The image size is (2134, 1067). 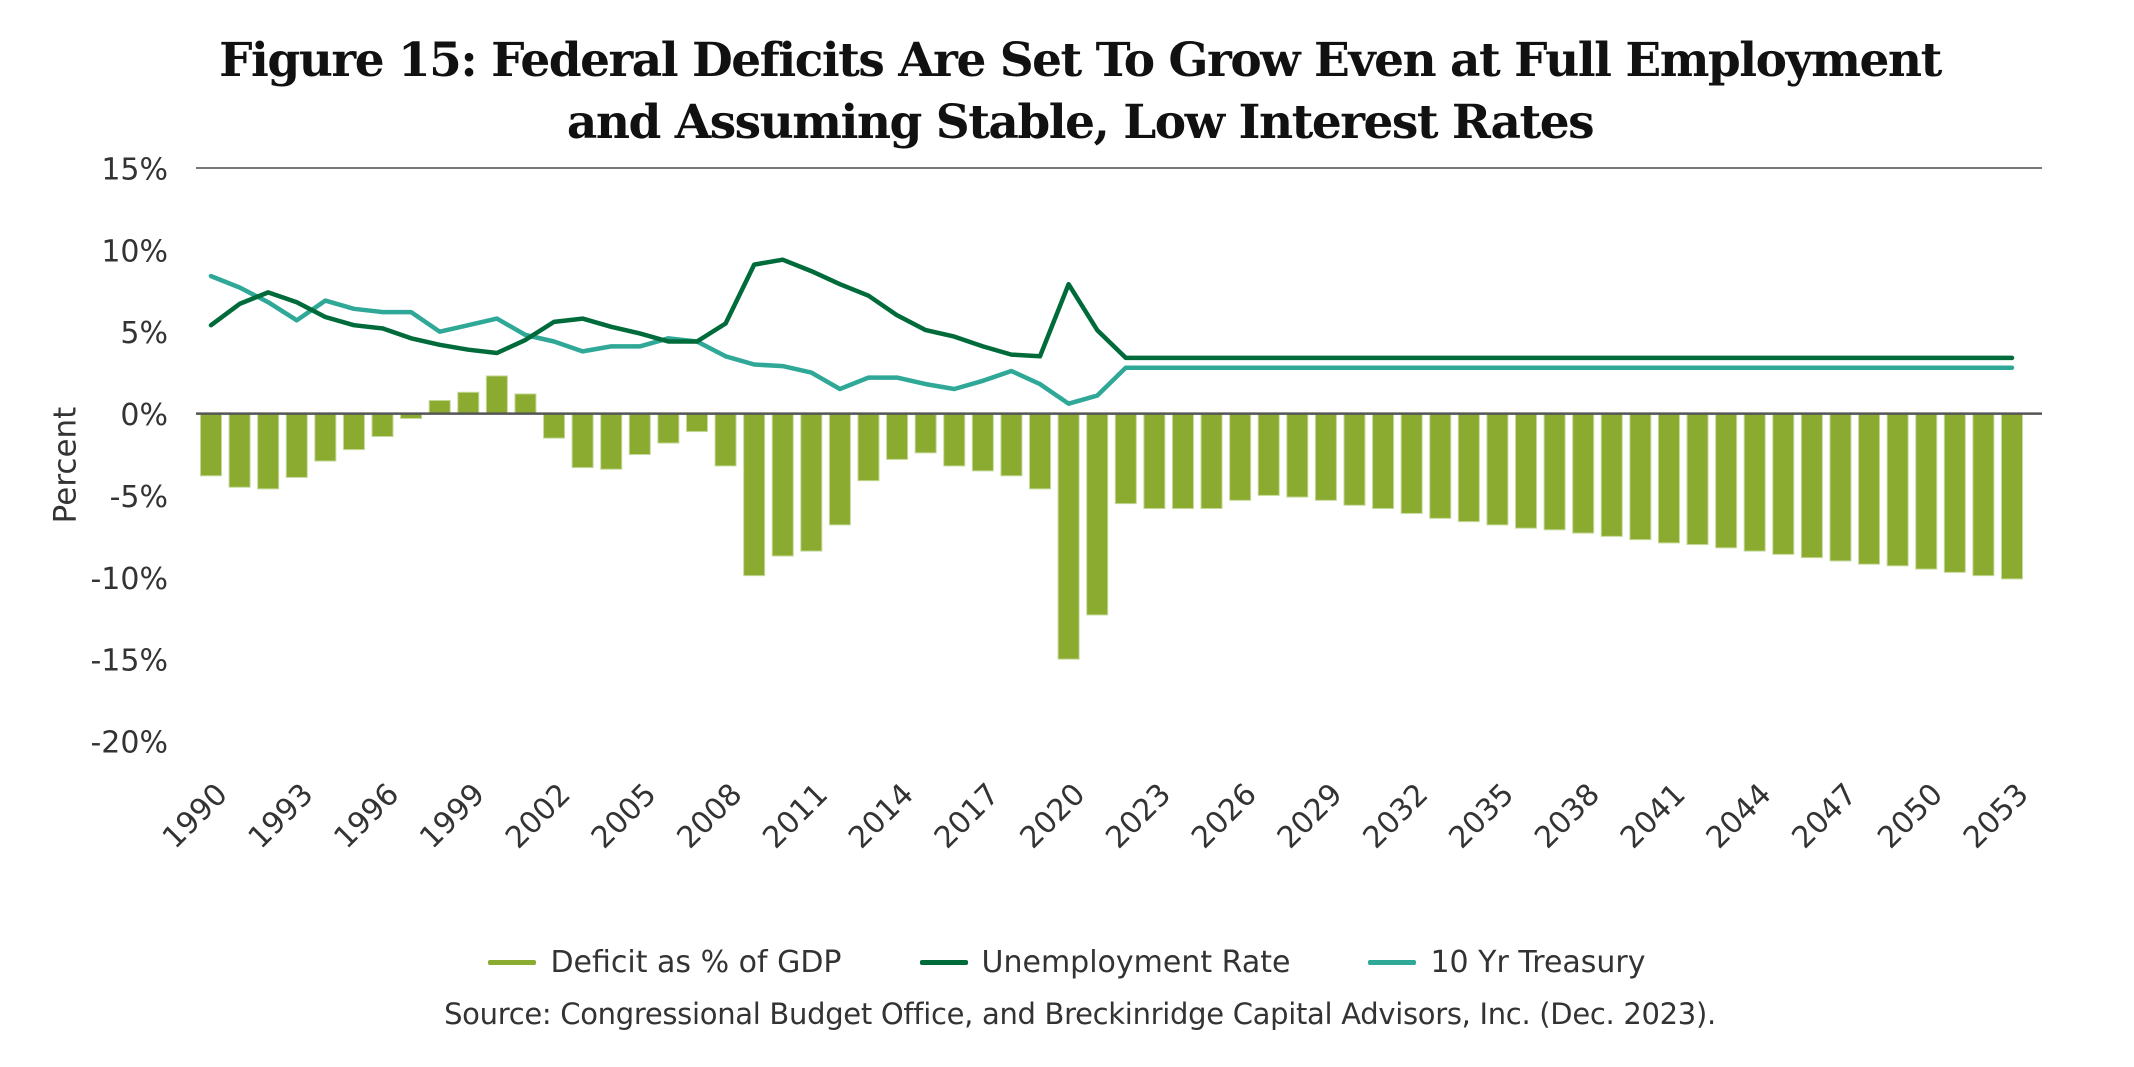 I want to click on x-tick-label: 2023, so click(x=1138, y=816).